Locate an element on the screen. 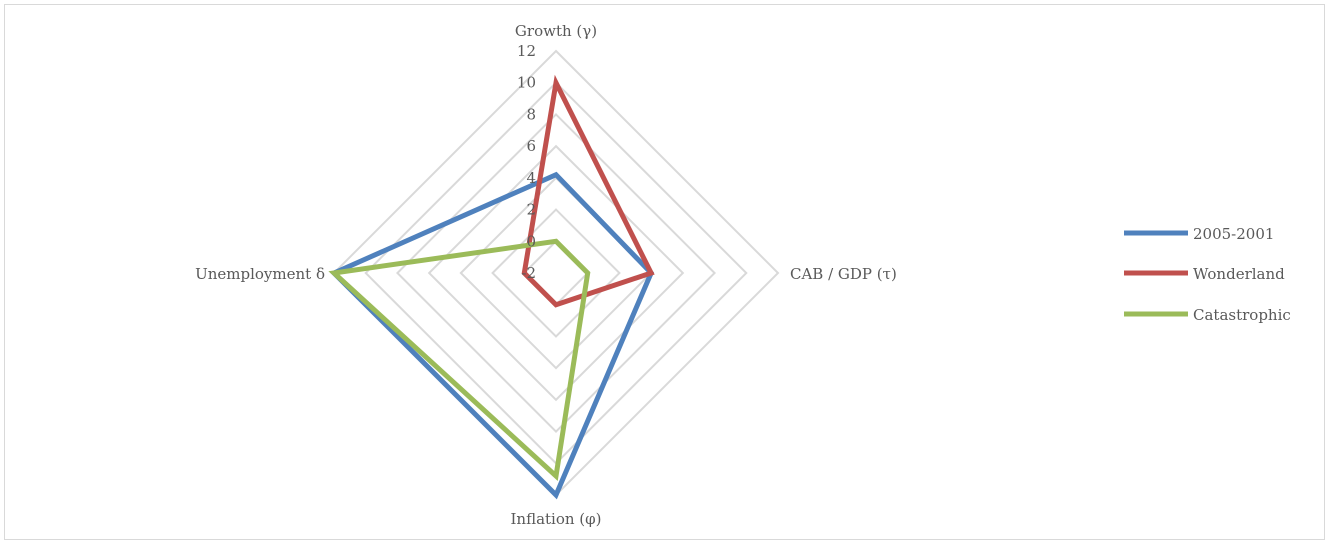 Image resolution: width=1335 pixels, height=549 pixels. tick-label-7: 12 is located at coordinates (526, 51).